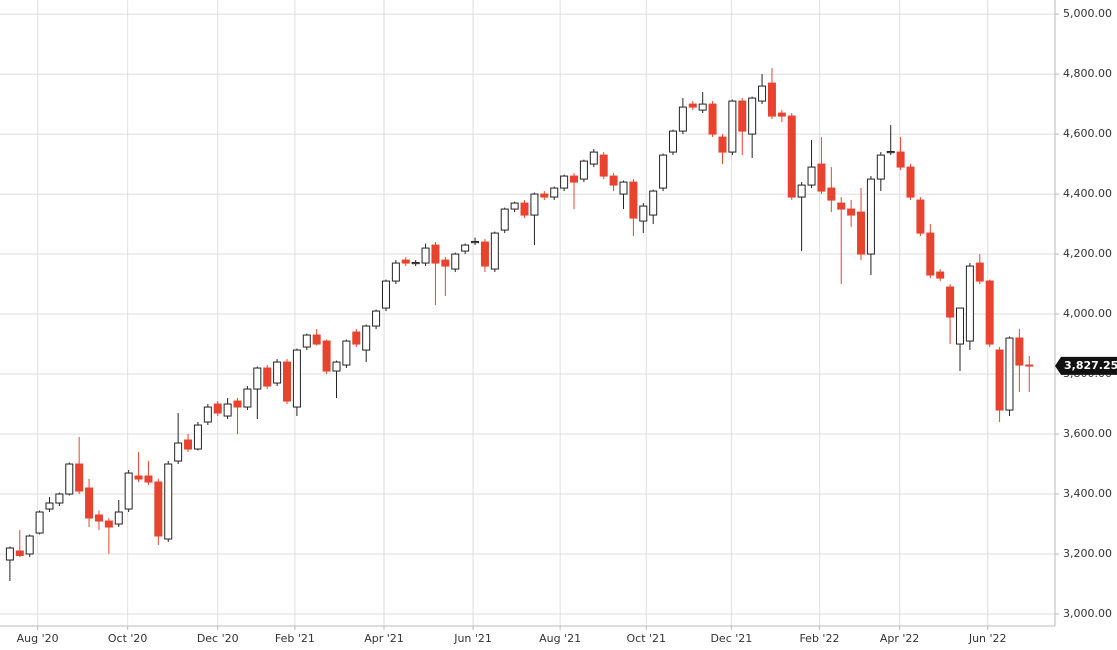  I want to click on y-tick-label: 3,600.00, so click(1087, 433).